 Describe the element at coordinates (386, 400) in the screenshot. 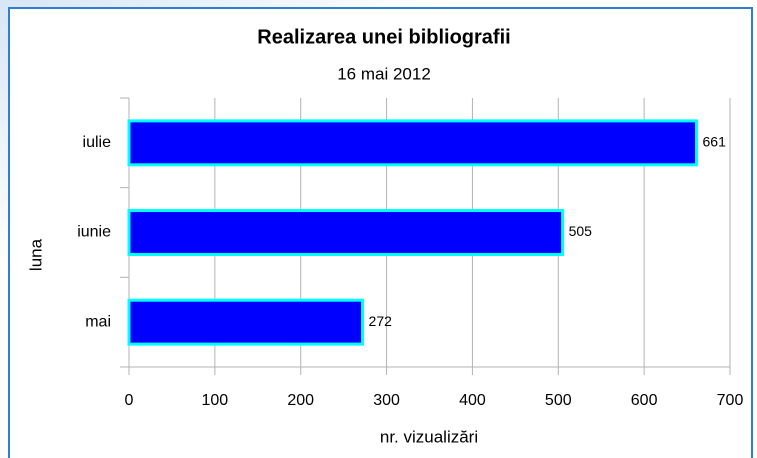

I see `x-tick-label: 300` at that location.